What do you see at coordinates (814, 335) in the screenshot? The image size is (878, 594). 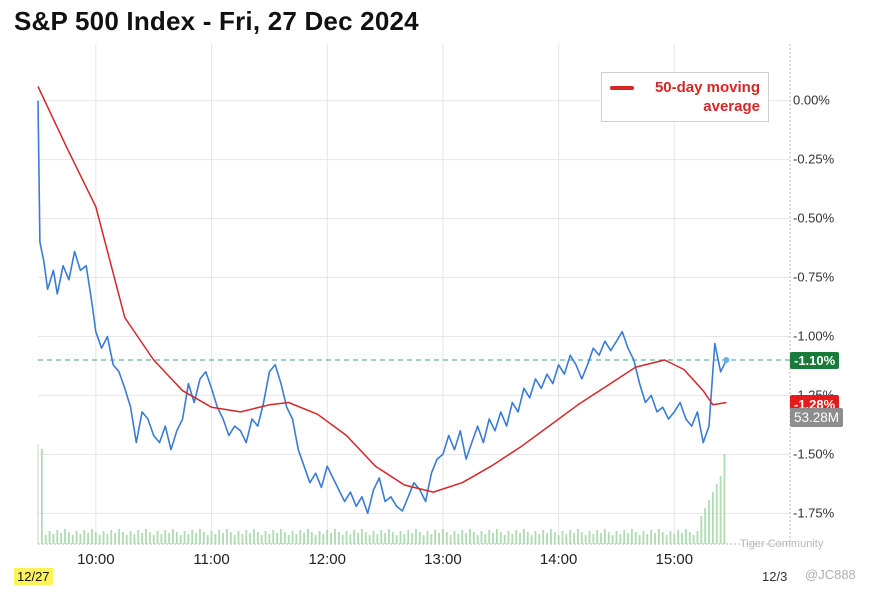 I see `y-tick-label: -1.00%` at bounding box center [814, 335].